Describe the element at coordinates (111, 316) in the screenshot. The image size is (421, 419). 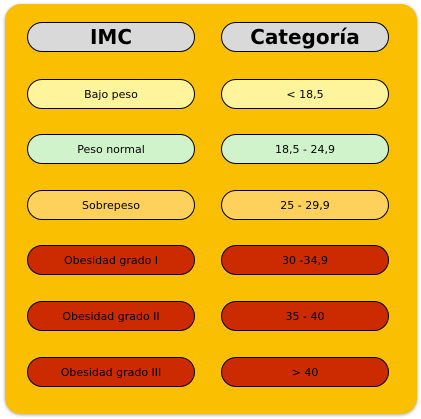
I see `row-label-obesidad-2: Obesidad grado II` at that location.